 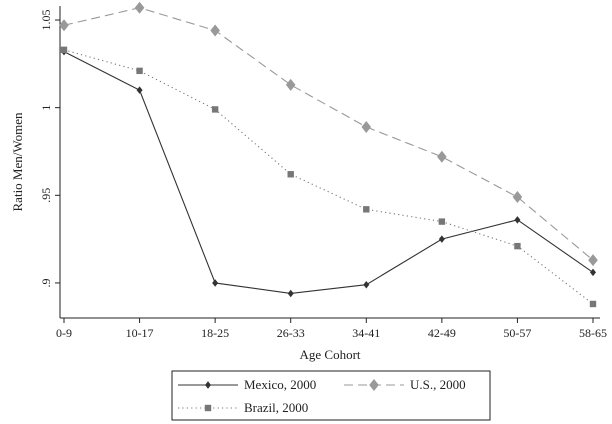 I want to click on legend-label: Mexico, 2000, so click(x=280, y=384).